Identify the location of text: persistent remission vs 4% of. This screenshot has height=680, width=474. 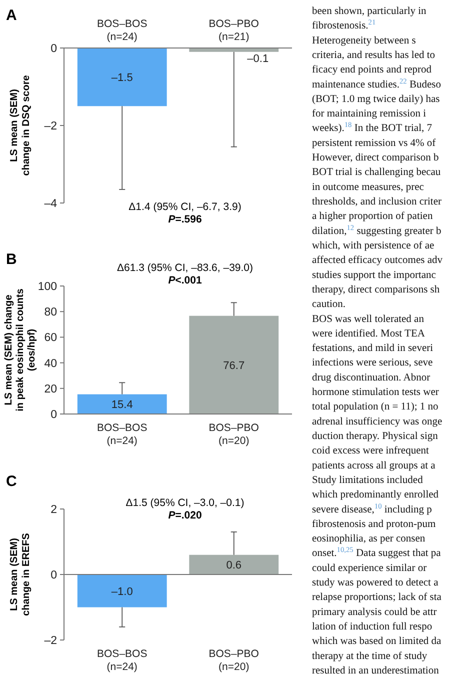
(374, 143).